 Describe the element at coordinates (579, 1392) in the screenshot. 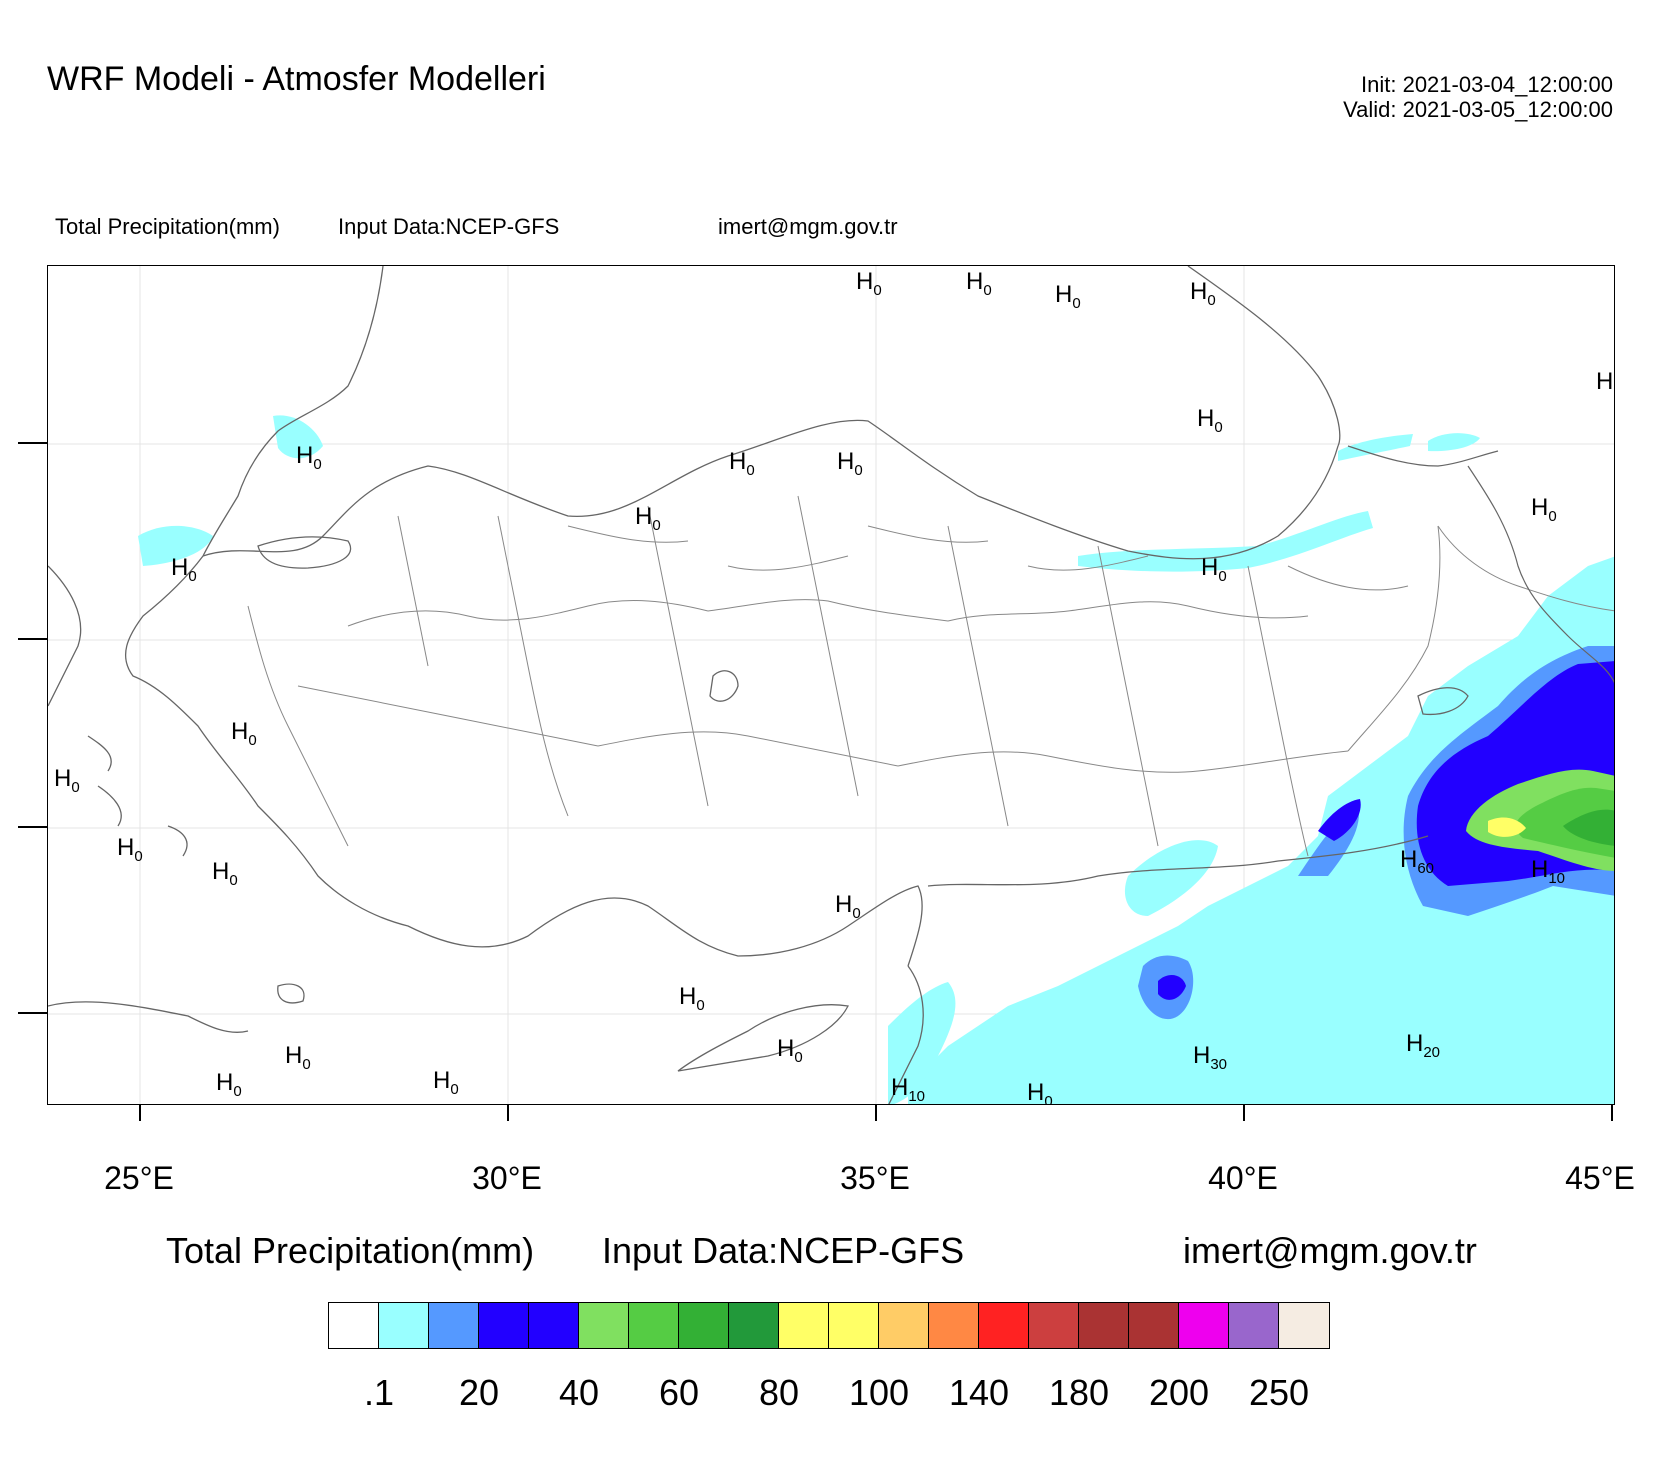

I see `color-bar-label: 40` at that location.